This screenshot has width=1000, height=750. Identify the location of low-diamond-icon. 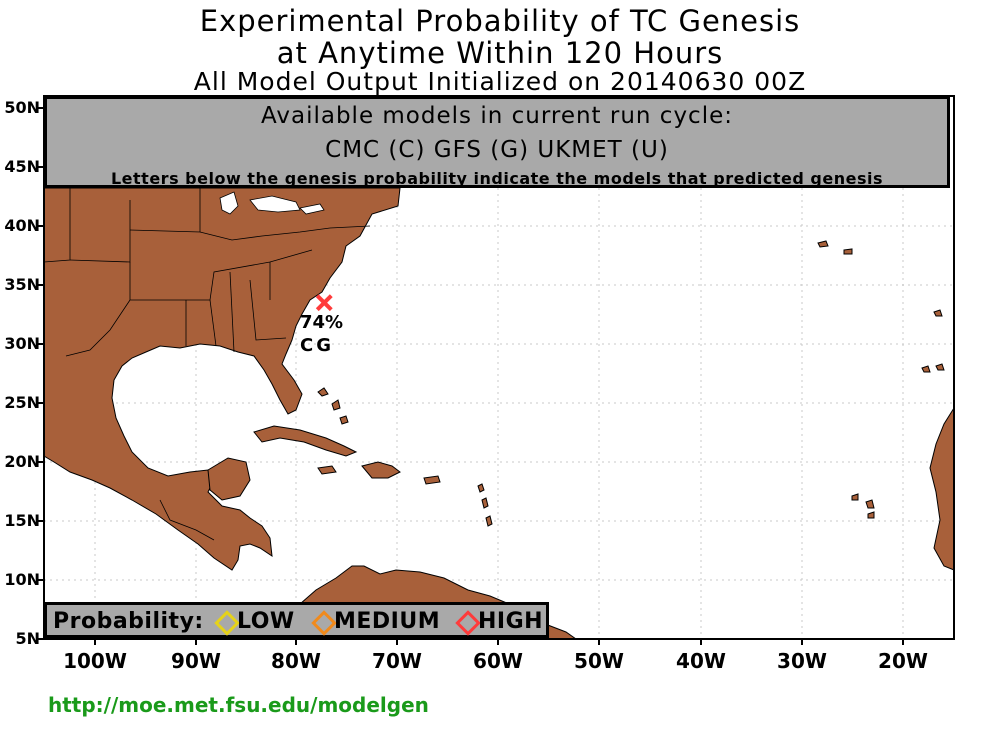
(227, 623).